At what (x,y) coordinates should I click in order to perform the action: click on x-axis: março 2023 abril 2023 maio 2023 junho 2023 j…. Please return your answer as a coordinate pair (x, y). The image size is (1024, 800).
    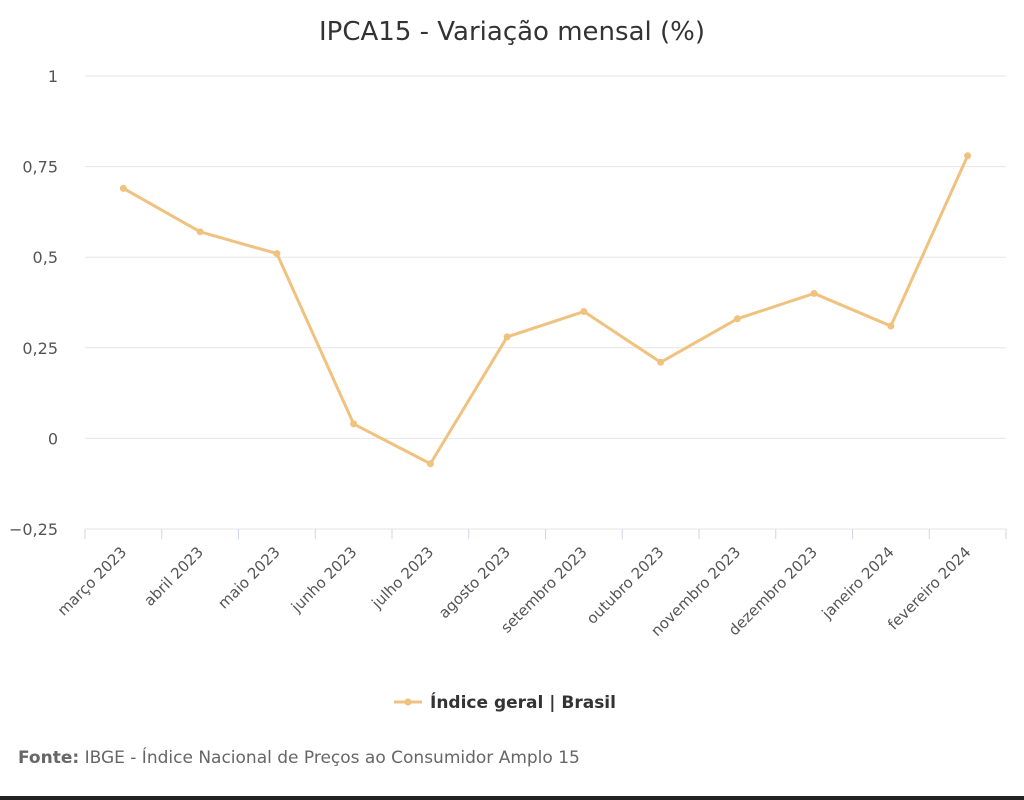
    Looking at the image, I should click on (530, 584).